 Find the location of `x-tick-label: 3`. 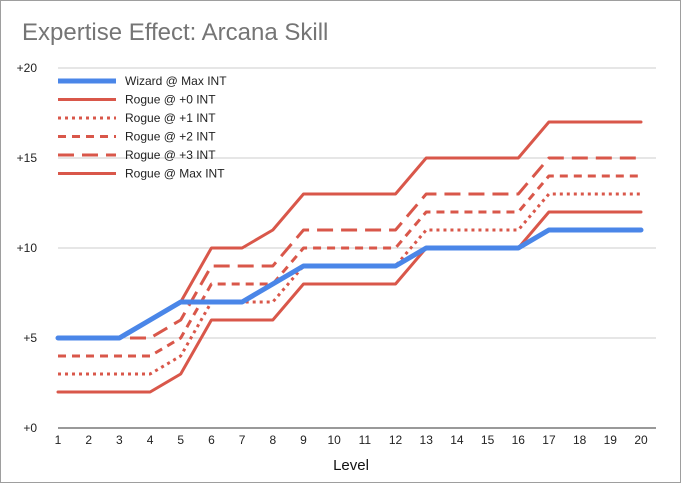

x-tick-label: 3 is located at coordinates (119, 440).